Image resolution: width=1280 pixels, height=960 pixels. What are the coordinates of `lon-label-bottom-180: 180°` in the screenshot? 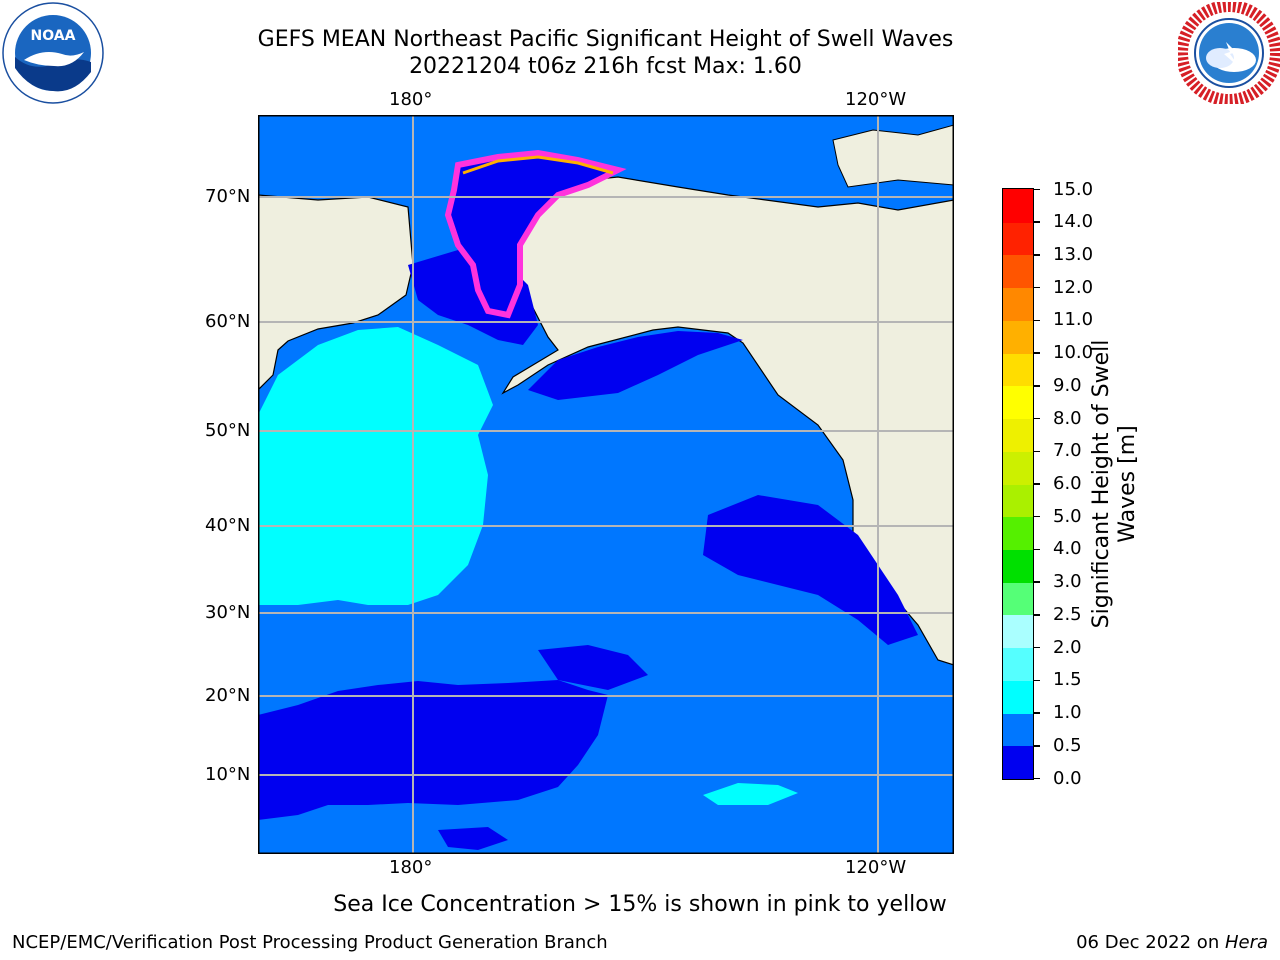 It's located at (411, 867).